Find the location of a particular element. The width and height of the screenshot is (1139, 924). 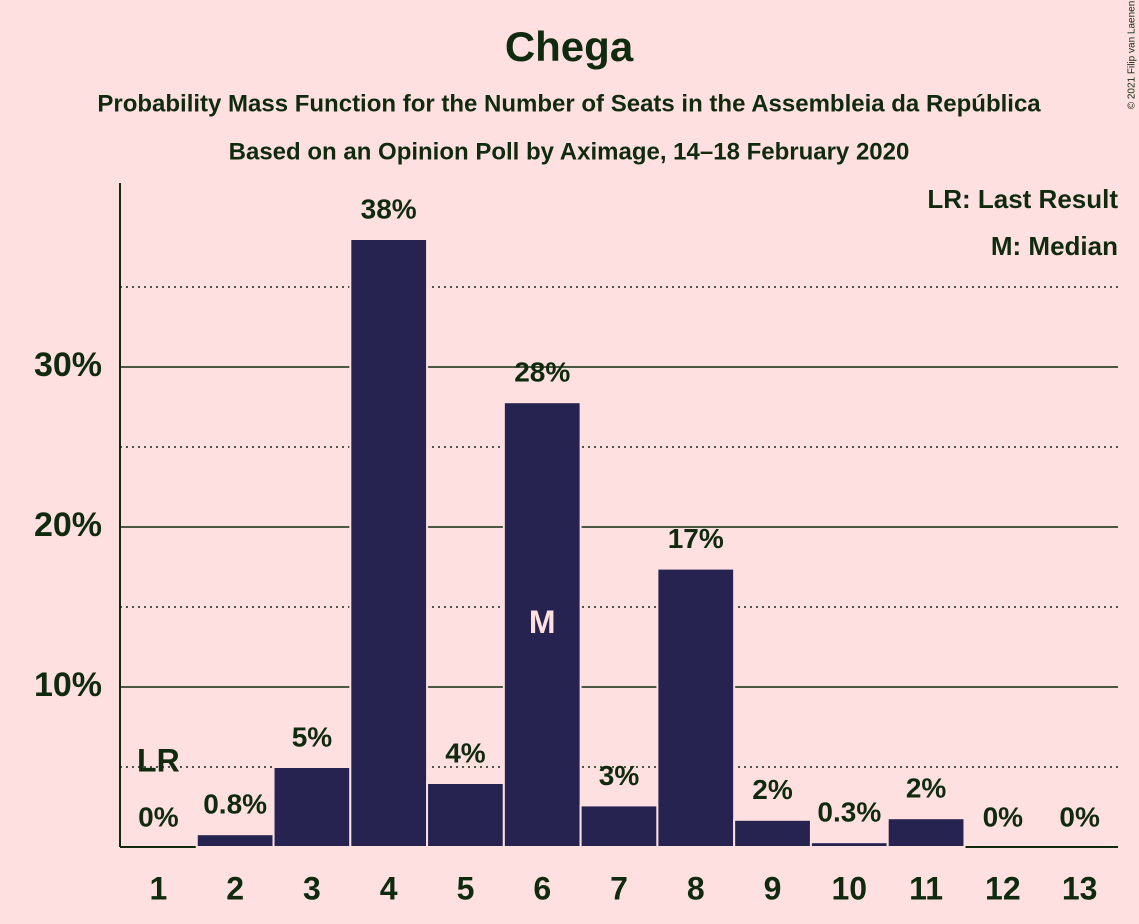

value-label: 4% is located at coordinates (465, 752).